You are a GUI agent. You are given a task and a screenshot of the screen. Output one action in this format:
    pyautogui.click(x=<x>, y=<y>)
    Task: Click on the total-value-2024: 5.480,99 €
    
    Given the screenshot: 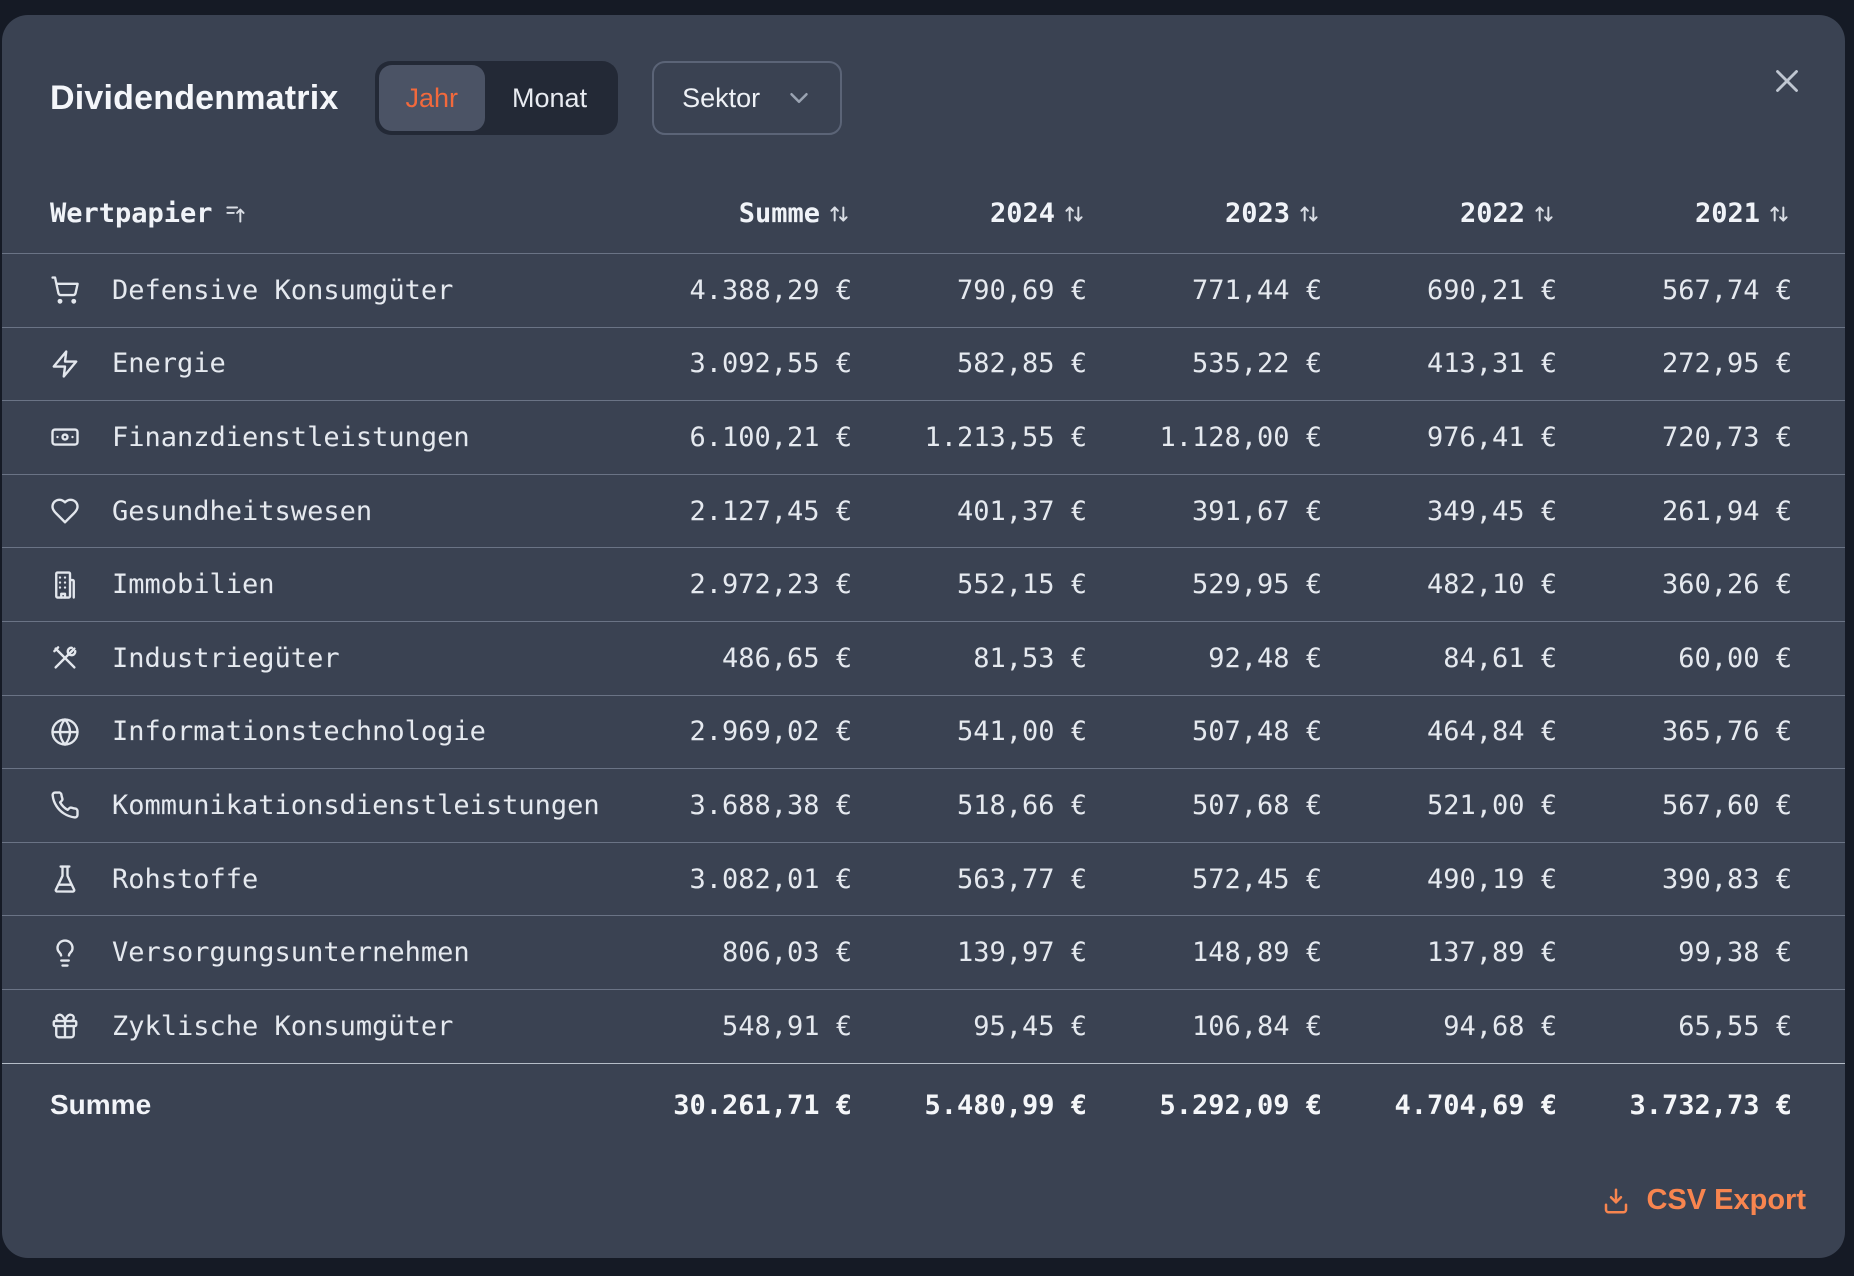 What is the action you would take?
    pyautogui.click(x=1005, y=1105)
    